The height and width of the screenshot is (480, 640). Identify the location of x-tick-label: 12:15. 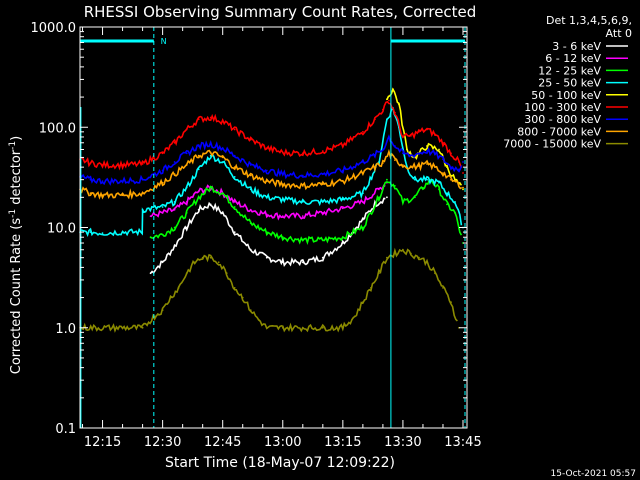
(102, 442).